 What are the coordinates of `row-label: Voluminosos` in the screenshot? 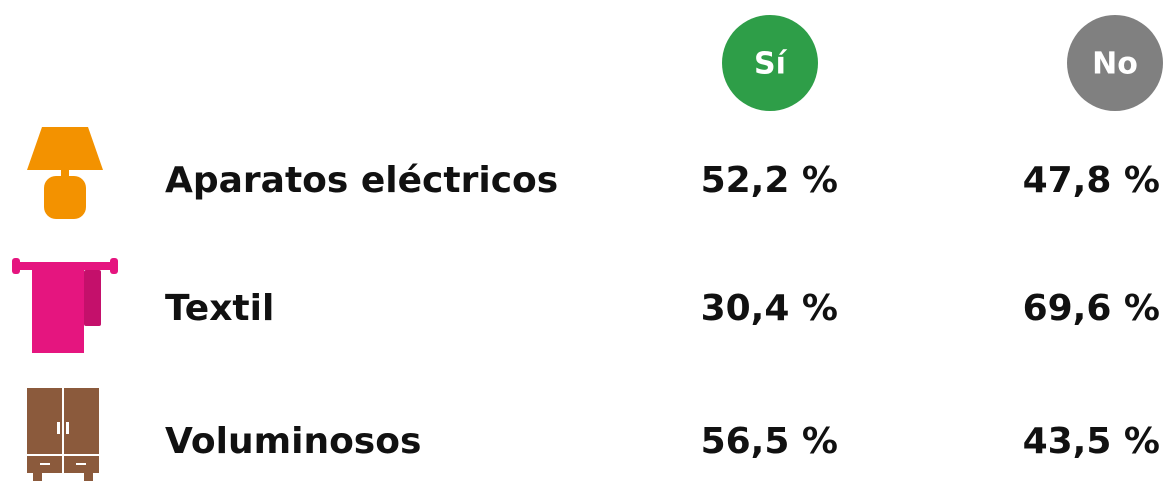 It's located at (293, 441).